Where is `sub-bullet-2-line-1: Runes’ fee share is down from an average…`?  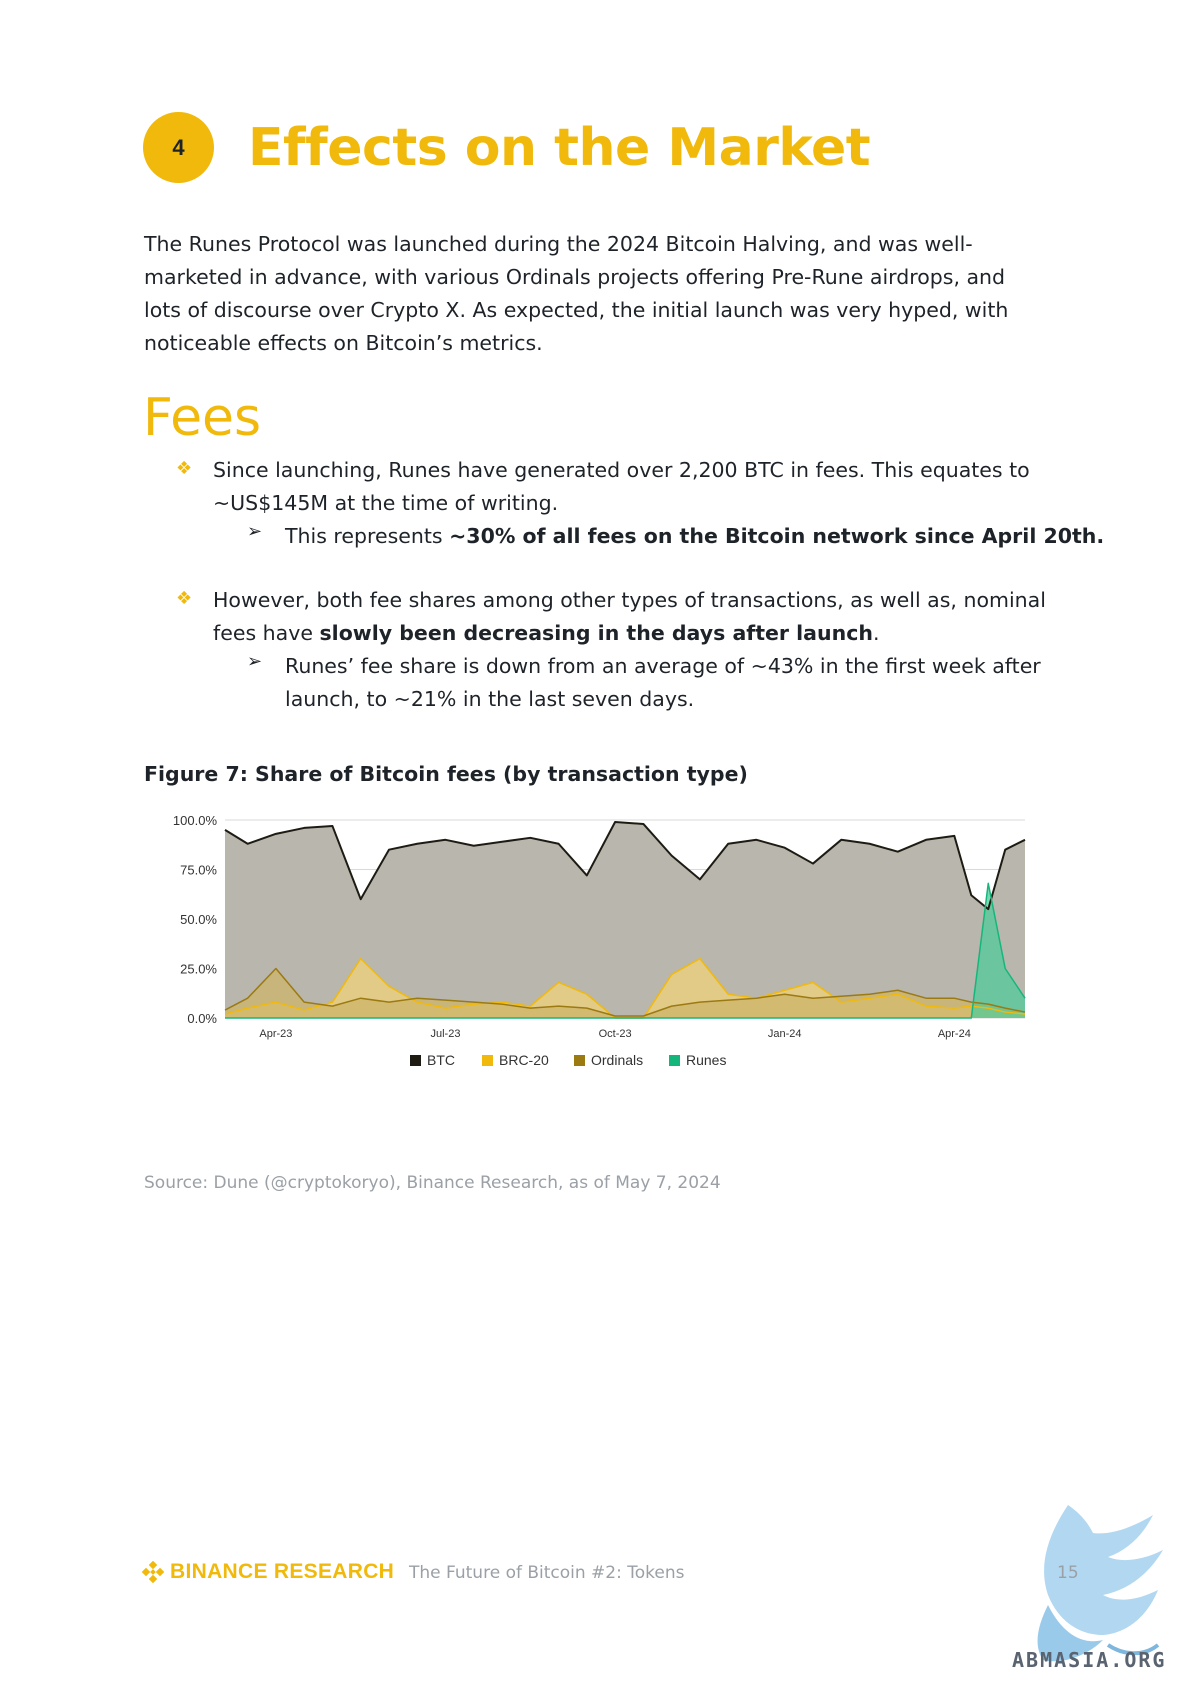 sub-bullet-2-line-1: Runes’ fee share is down from an average… is located at coordinates (663, 666).